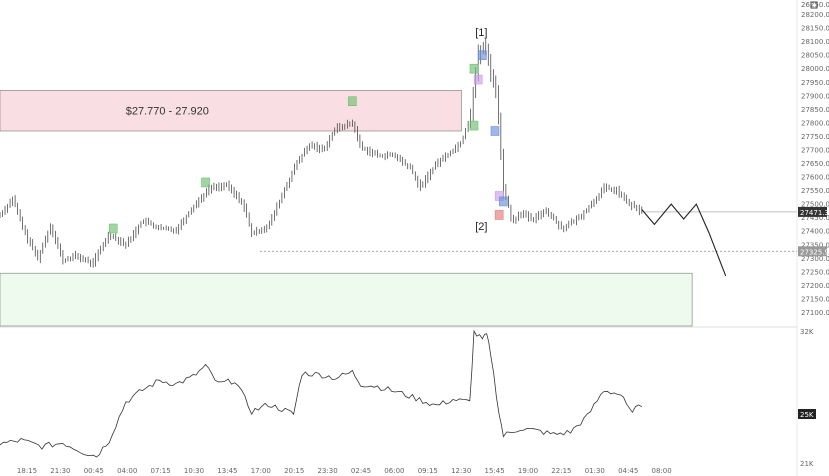  I want to click on price-tick-label: 27900.0, so click(815, 96).